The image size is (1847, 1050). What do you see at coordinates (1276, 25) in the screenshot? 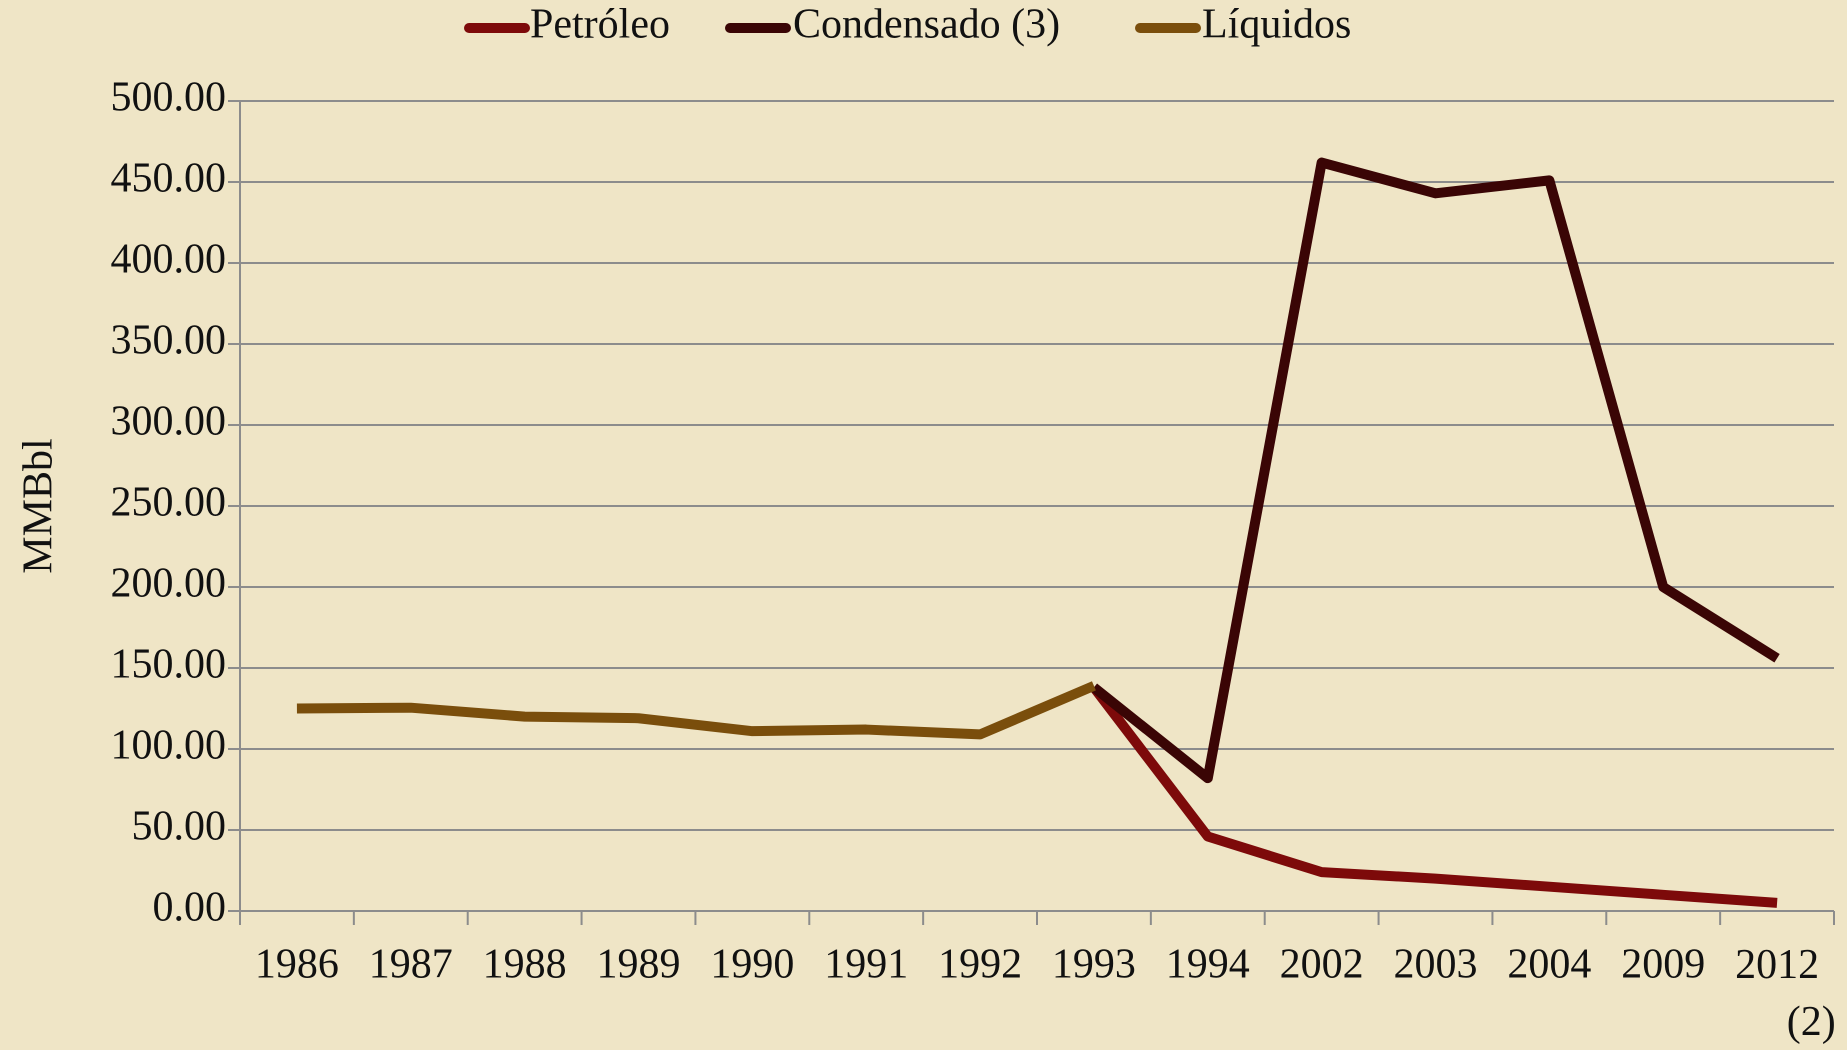
I see `legend-label: Líquidos` at bounding box center [1276, 25].